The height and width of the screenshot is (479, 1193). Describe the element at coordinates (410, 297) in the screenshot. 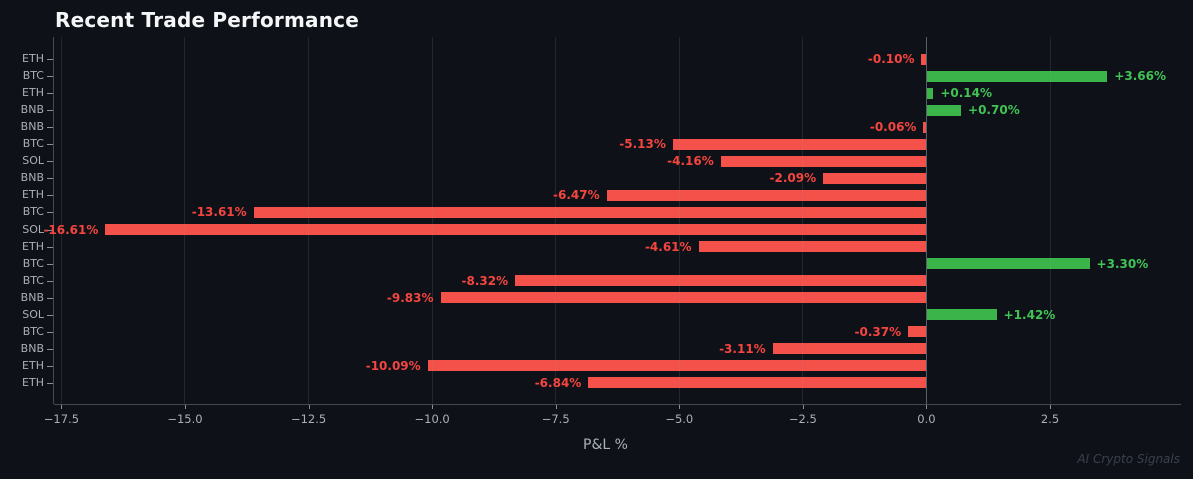

I see `bar-value-label: -9.83%` at that location.